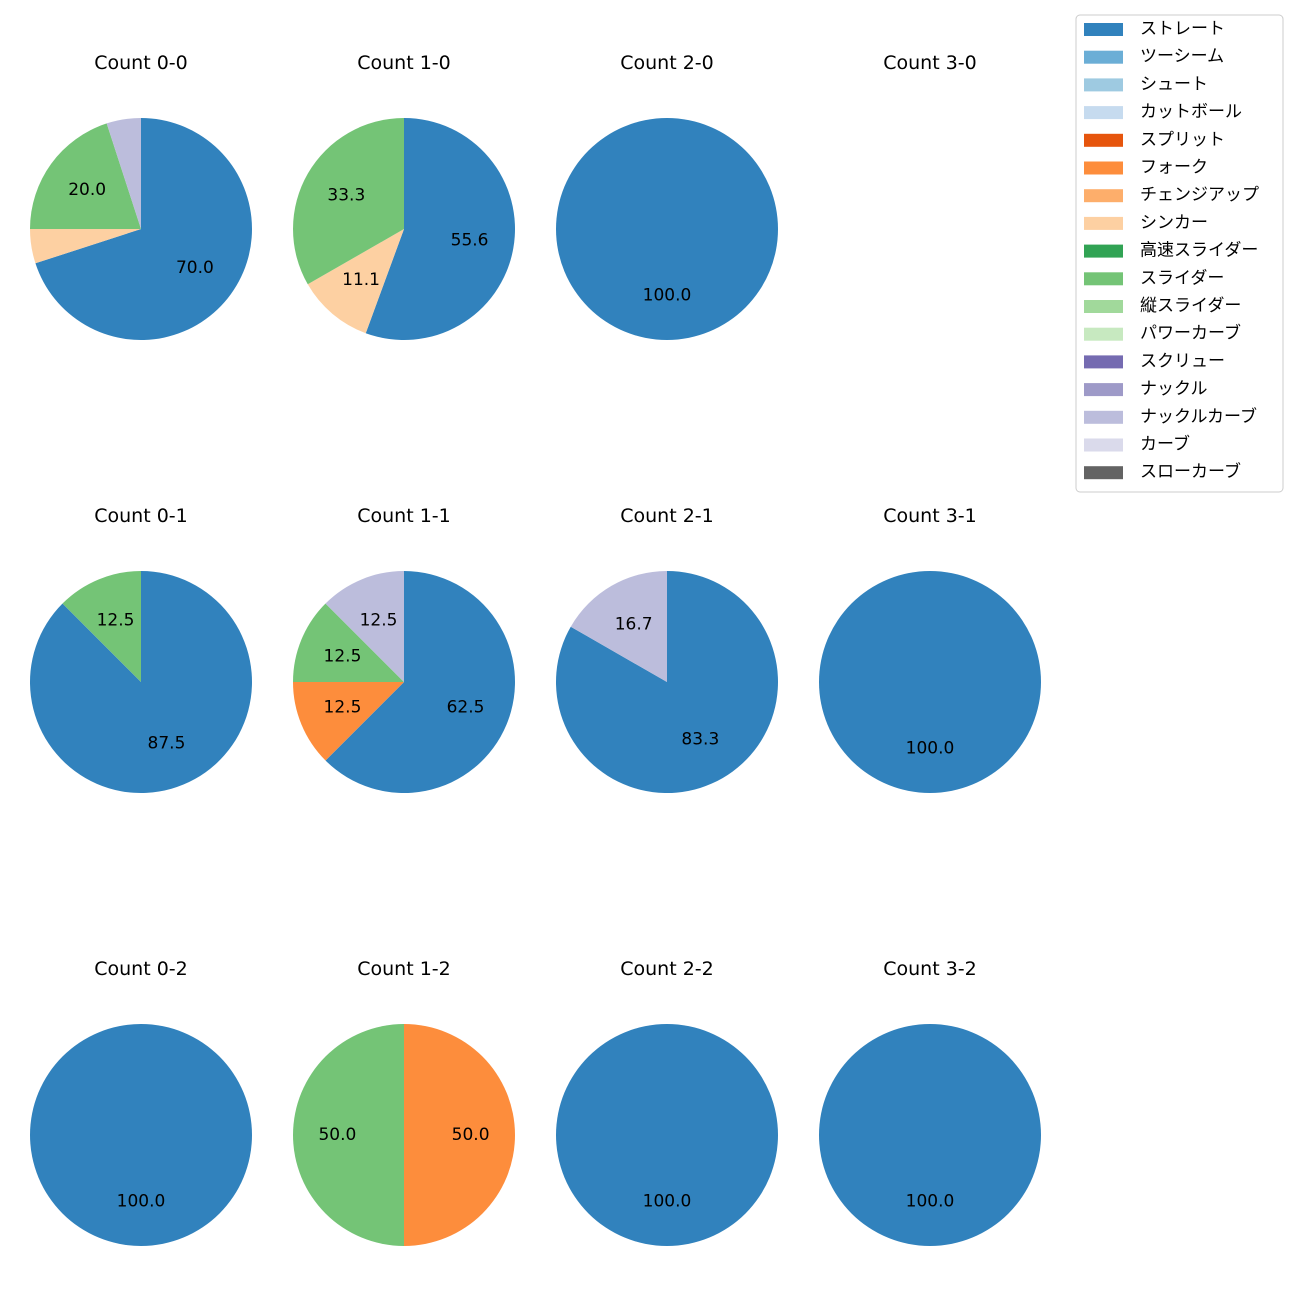 This screenshot has height=1300, width=1300. What do you see at coordinates (700, 740) in the screenshot?
I see `slice-label: 83.3` at bounding box center [700, 740].